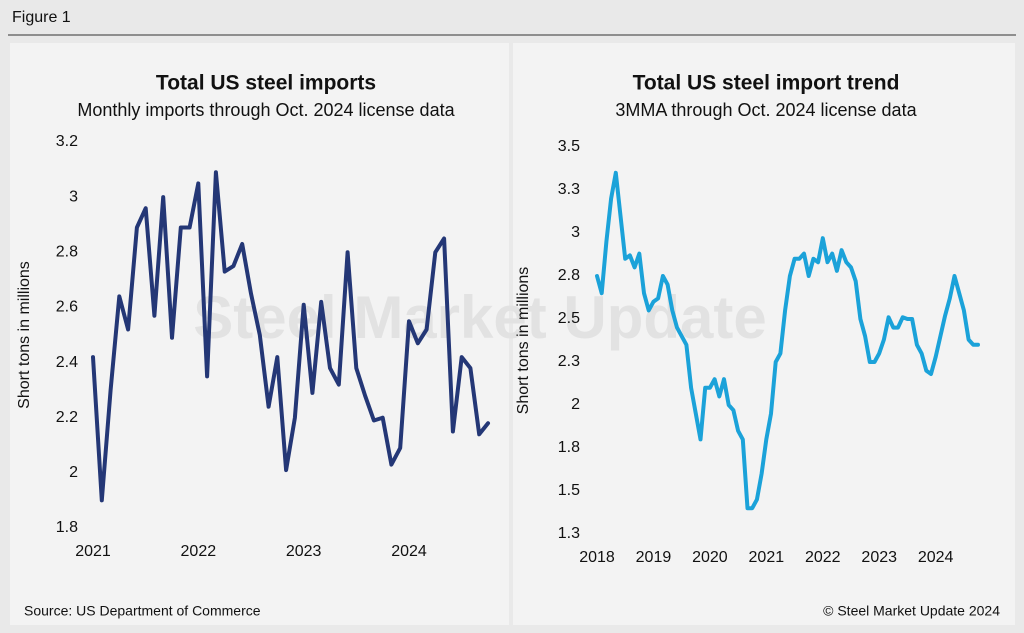 This screenshot has width=1024, height=633. What do you see at coordinates (654, 557) in the screenshot?
I see `x-tick-label: 2019` at bounding box center [654, 557].